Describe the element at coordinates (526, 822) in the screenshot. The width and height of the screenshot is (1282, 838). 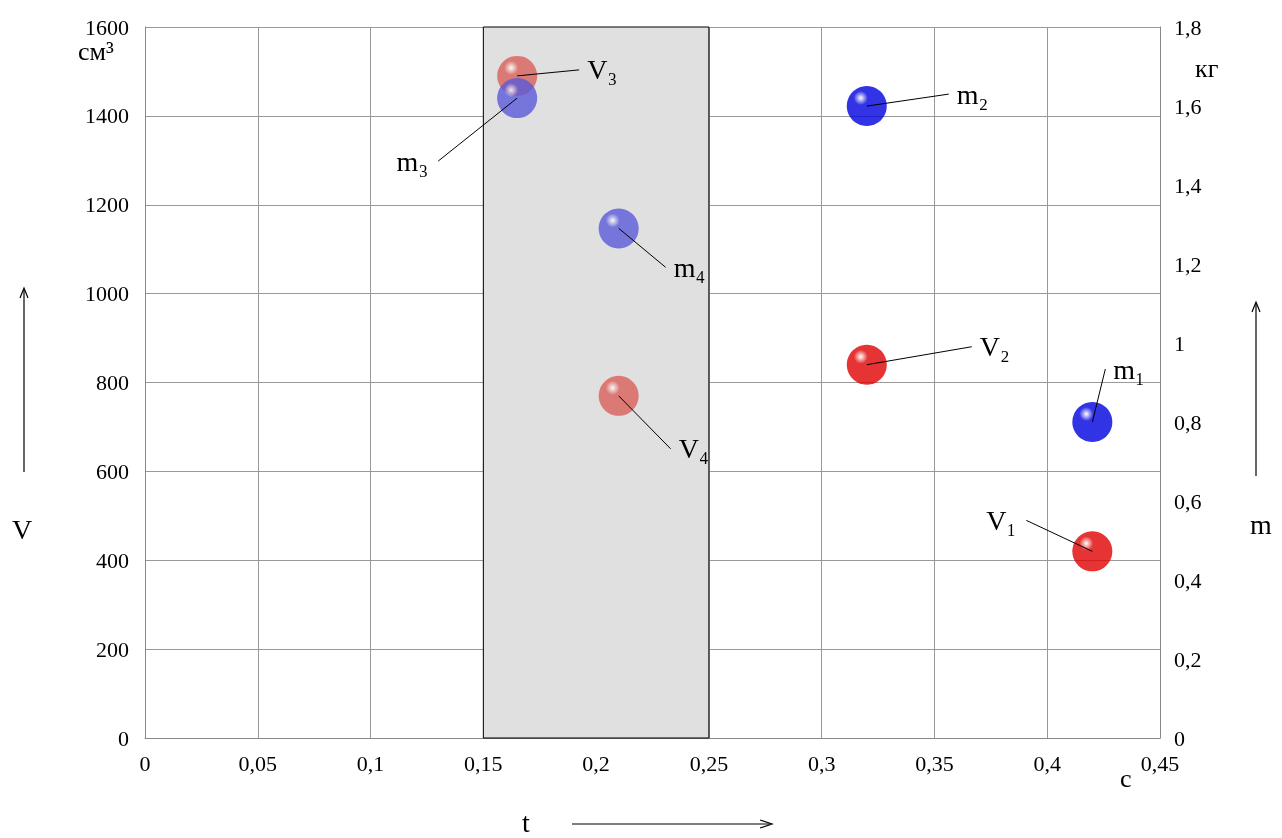
I see `x-axis-title: t` at that location.